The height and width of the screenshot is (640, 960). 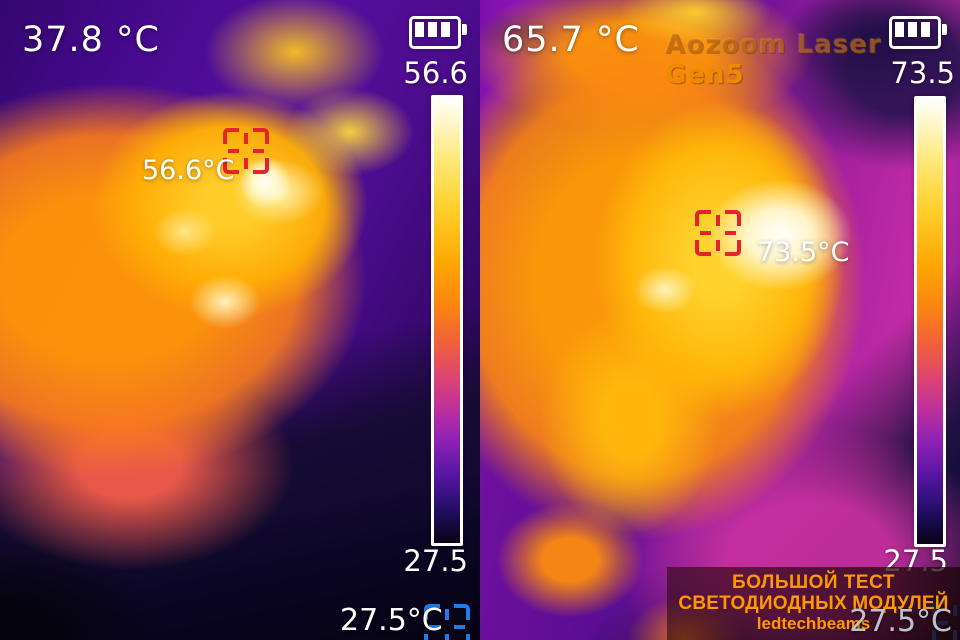 I want to click on watermark-brand: Aozoom Laser, so click(x=774, y=45).